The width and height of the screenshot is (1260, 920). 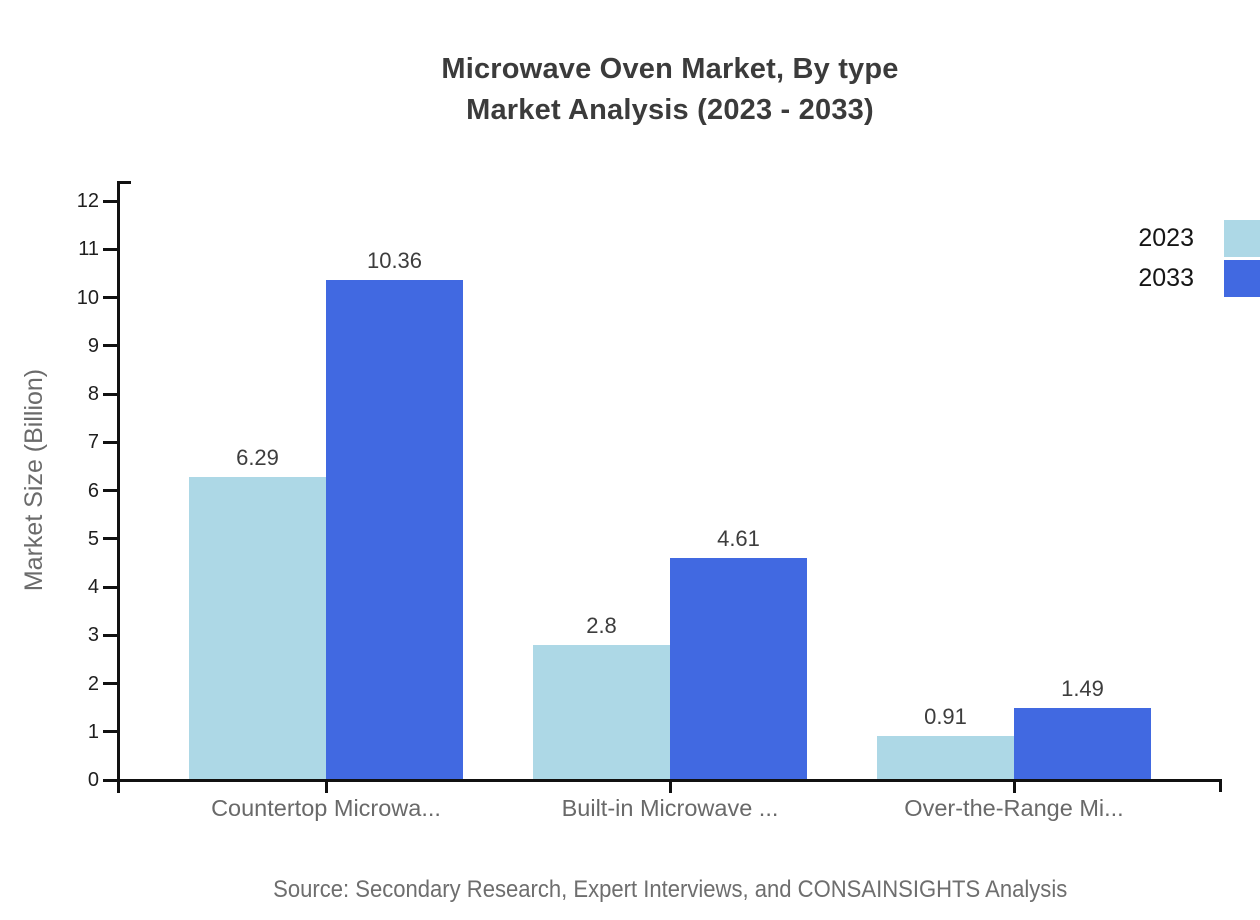 I want to click on legend-label-2033: 2033, so click(x=1166, y=278).